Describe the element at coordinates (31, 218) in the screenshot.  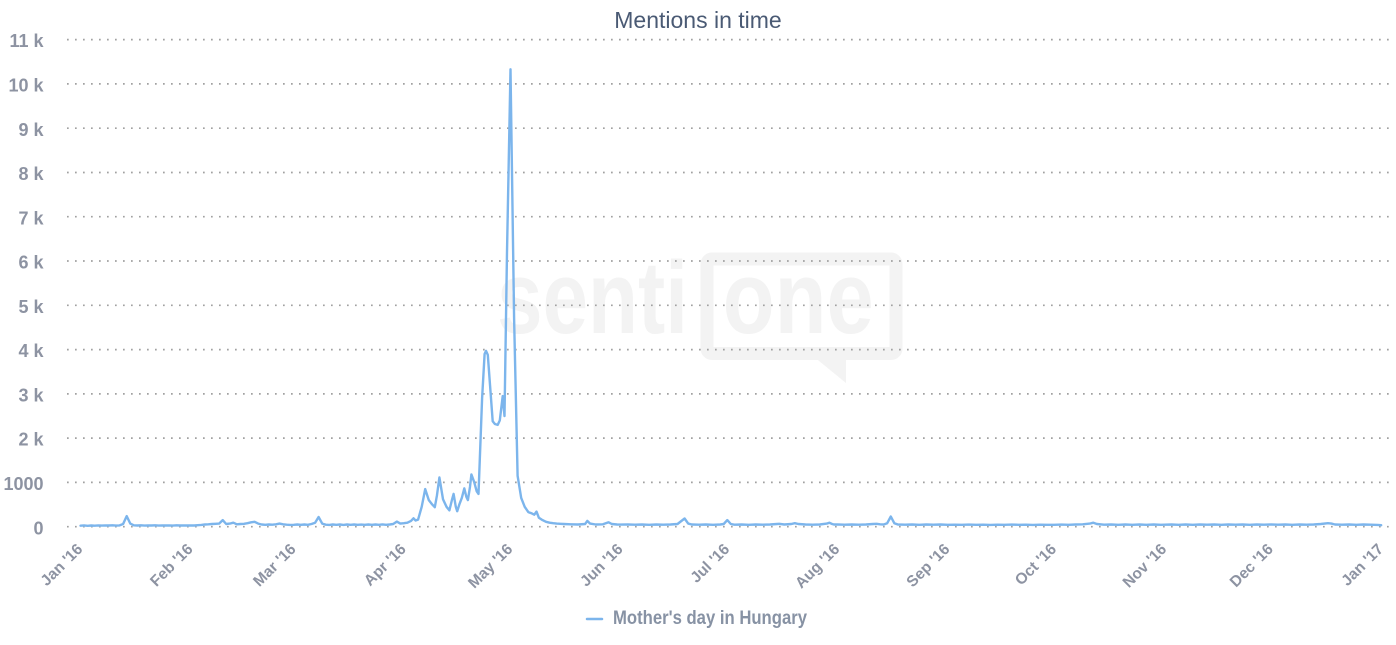
I see `svg-text: 7 k` at that location.